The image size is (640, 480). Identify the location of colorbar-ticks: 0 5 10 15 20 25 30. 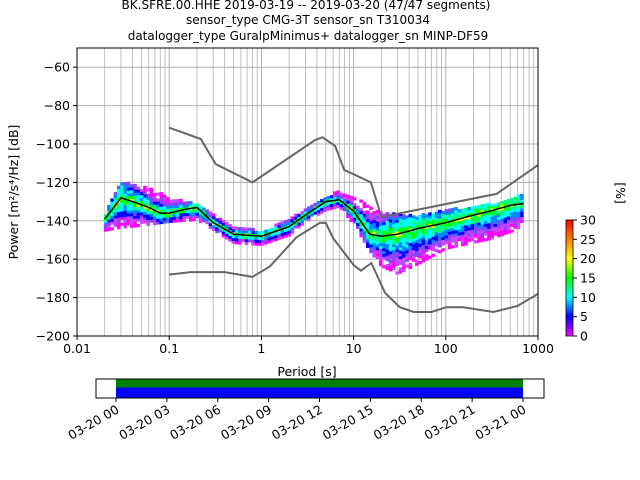
(584, 278).